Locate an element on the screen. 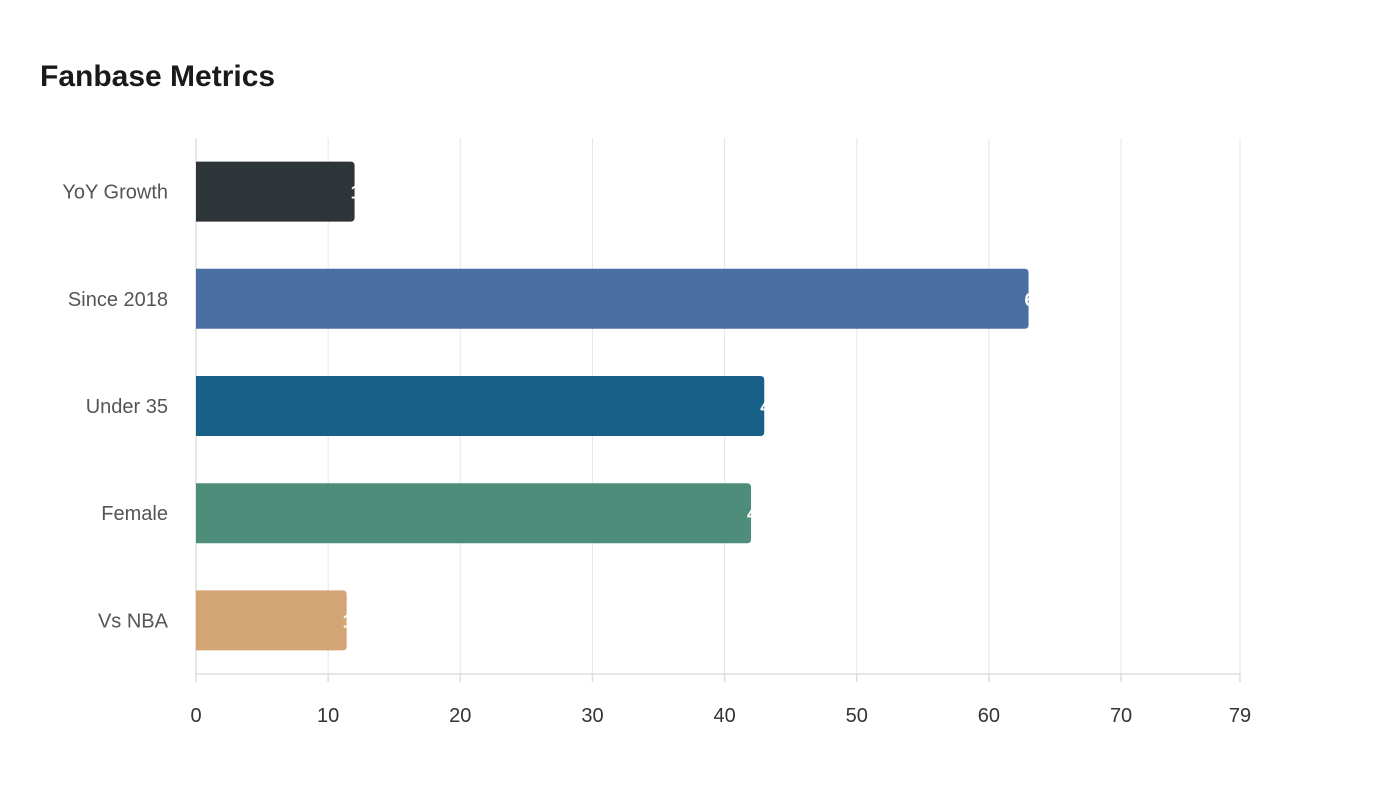  value-label: 63 is located at coordinates (1035, 300).